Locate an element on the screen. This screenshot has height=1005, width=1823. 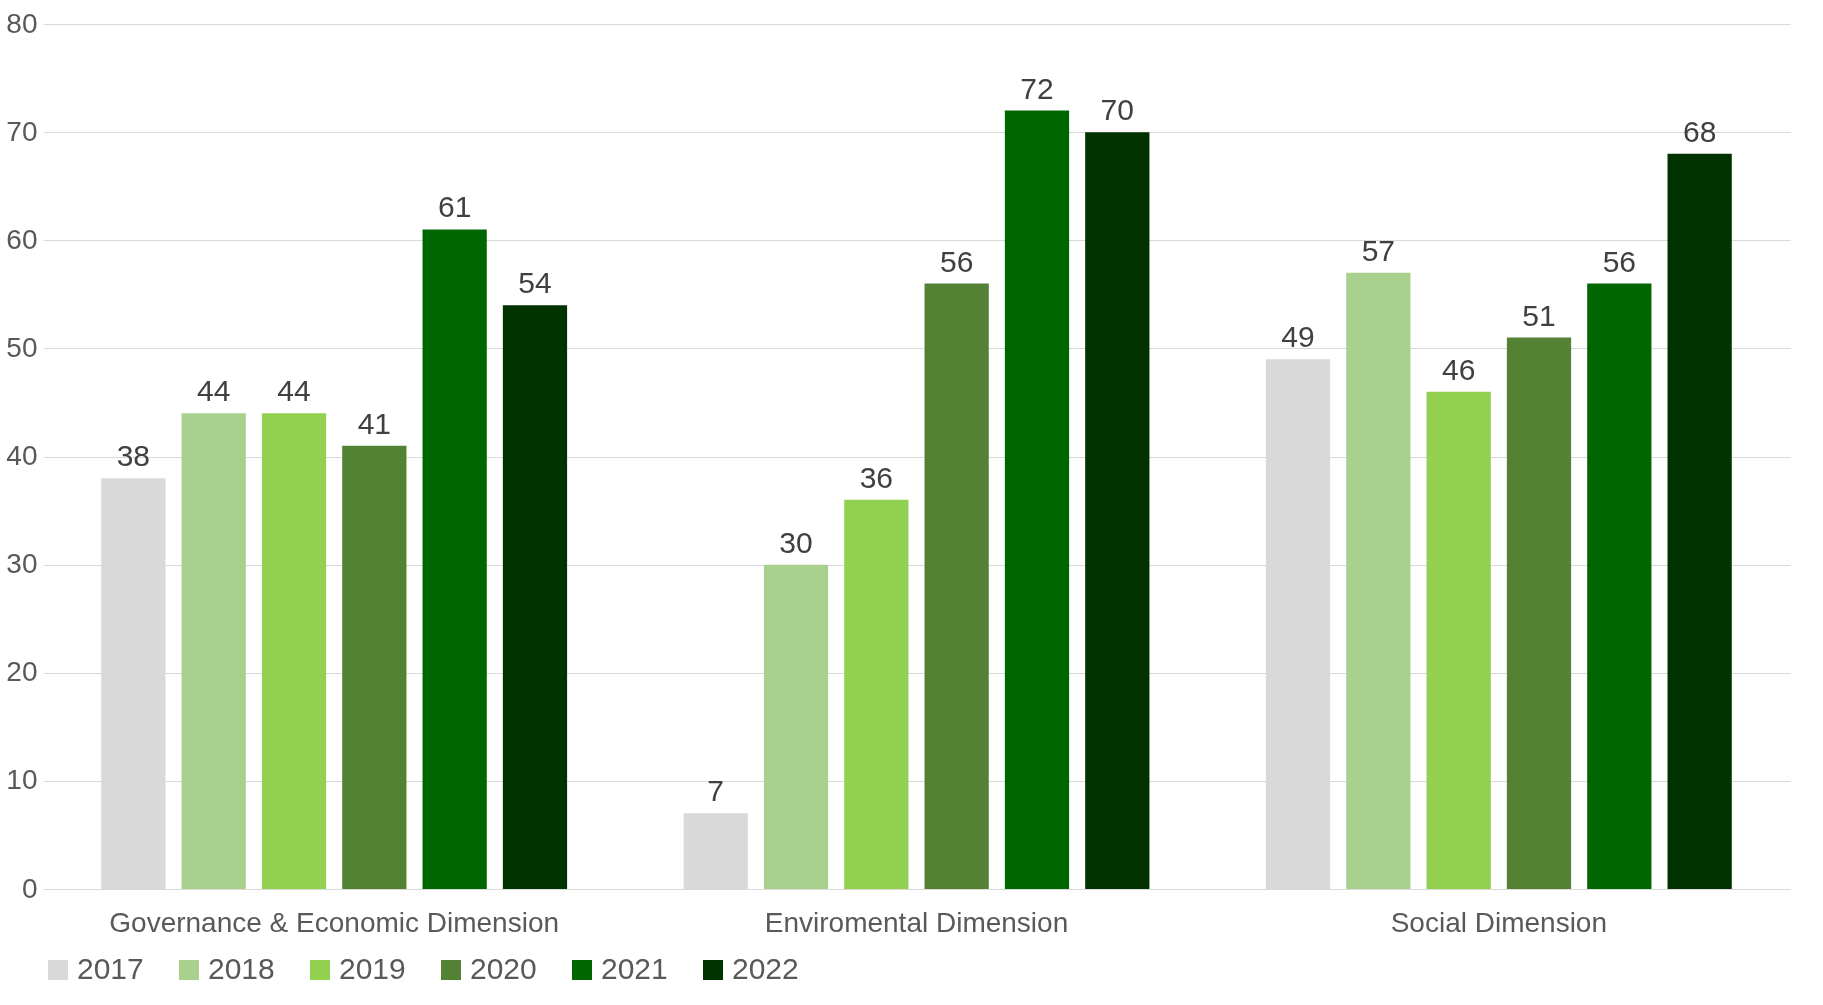
legend-label: 2022 is located at coordinates (765, 968).